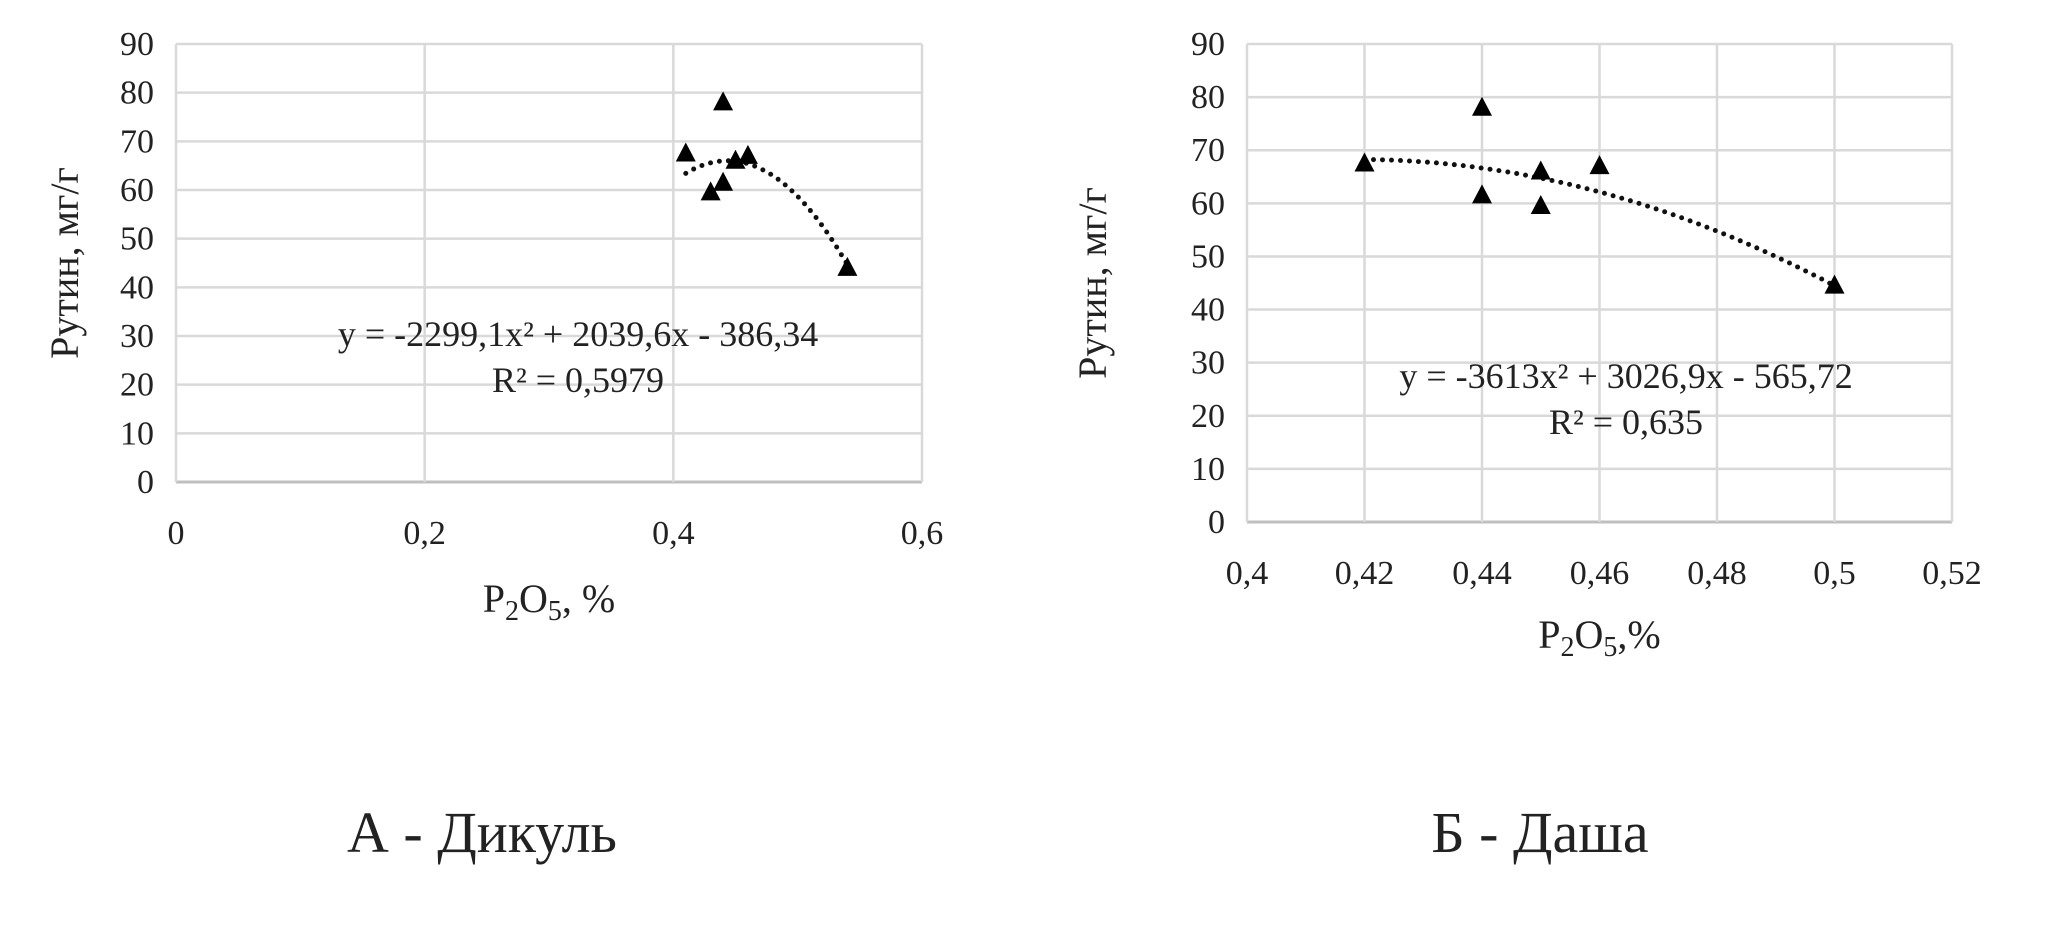  Describe the element at coordinates (578, 334) in the screenshot. I see `trend-equation: y = -2299,1x² + 2039,6x - 386,34` at that location.